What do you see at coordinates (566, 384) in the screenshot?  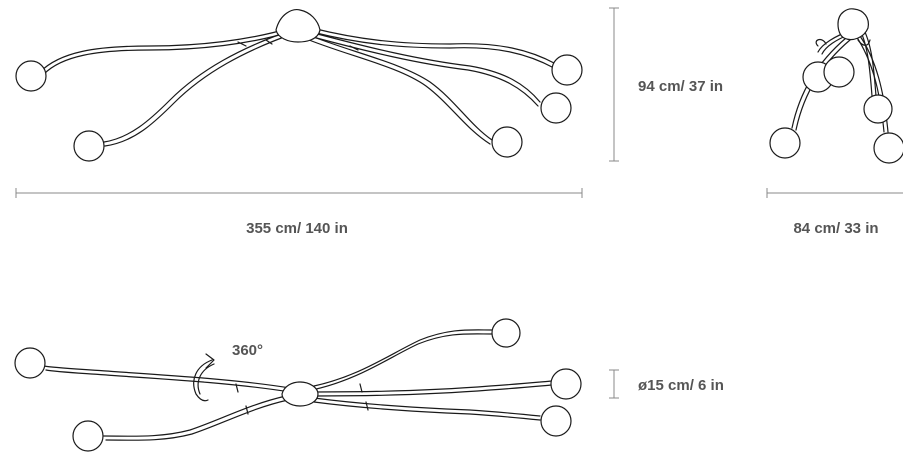 I see `top-view-globe-right` at bounding box center [566, 384].